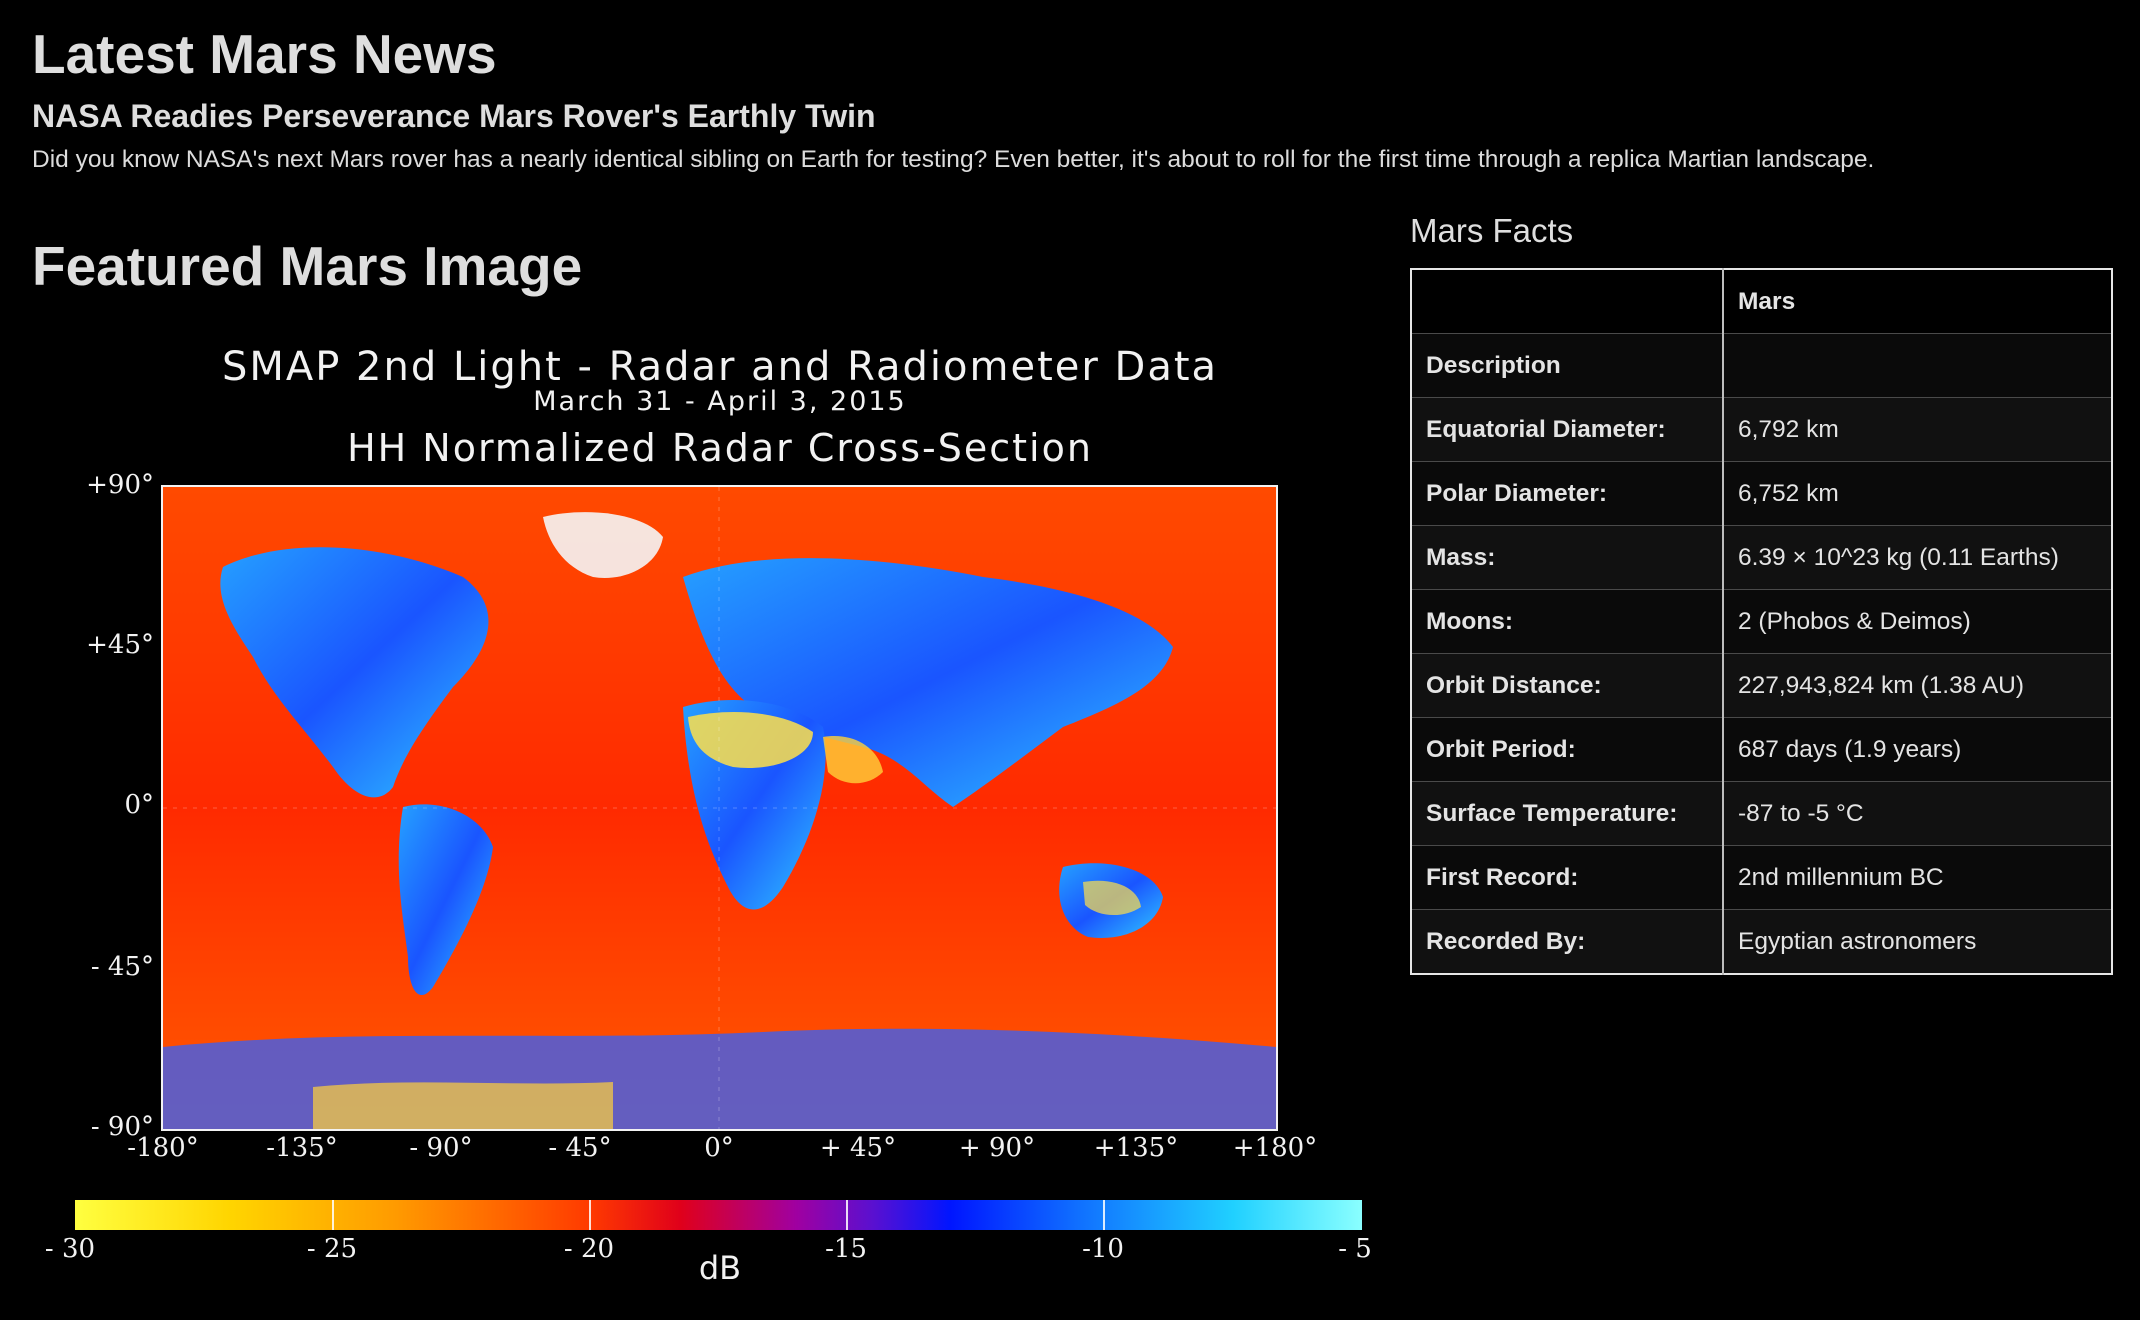  I want to click on lon-label-0: 0°, so click(719, 1148).